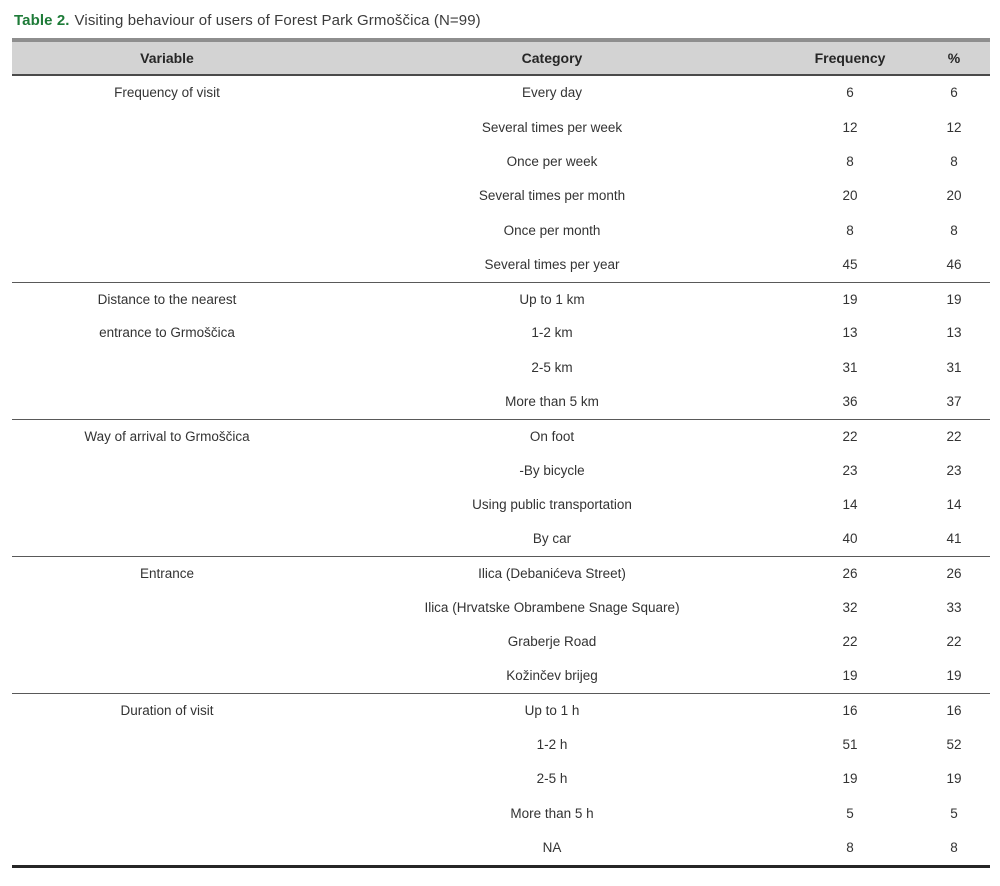  I want to click on table-row: Using public transportation 14 14, so click(501, 505).